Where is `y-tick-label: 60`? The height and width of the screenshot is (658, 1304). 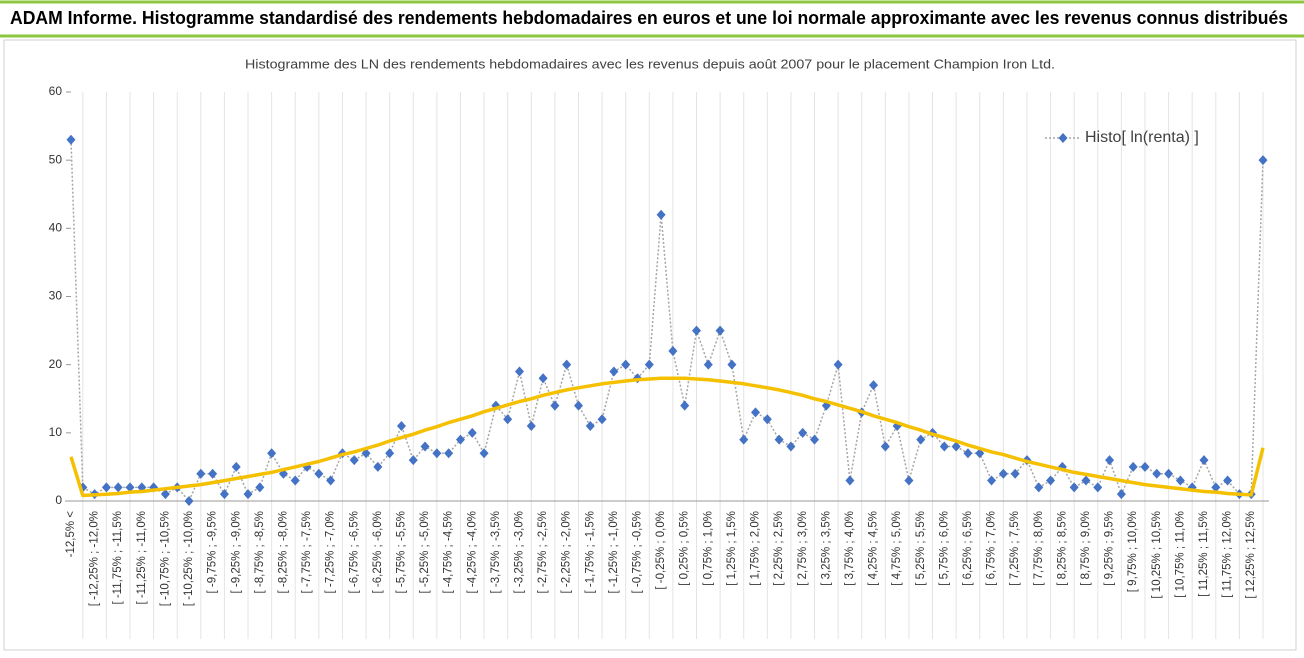 y-tick-label: 60 is located at coordinates (56, 91).